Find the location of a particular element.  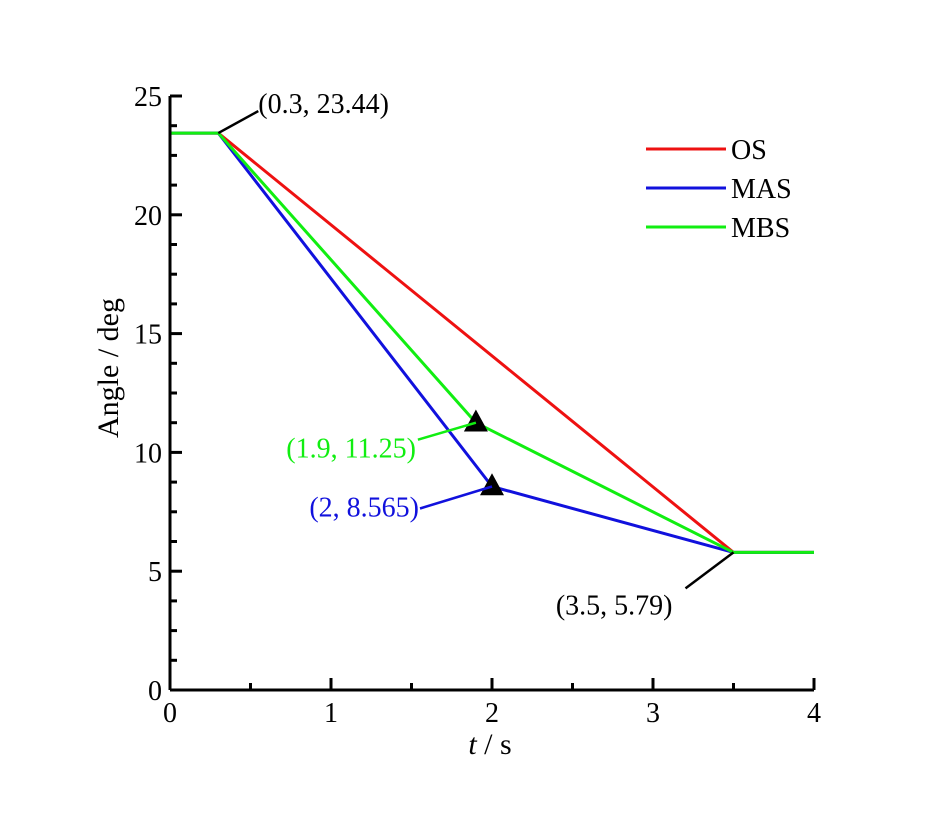

x-tick-label: 0 is located at coordinates (170, 713).